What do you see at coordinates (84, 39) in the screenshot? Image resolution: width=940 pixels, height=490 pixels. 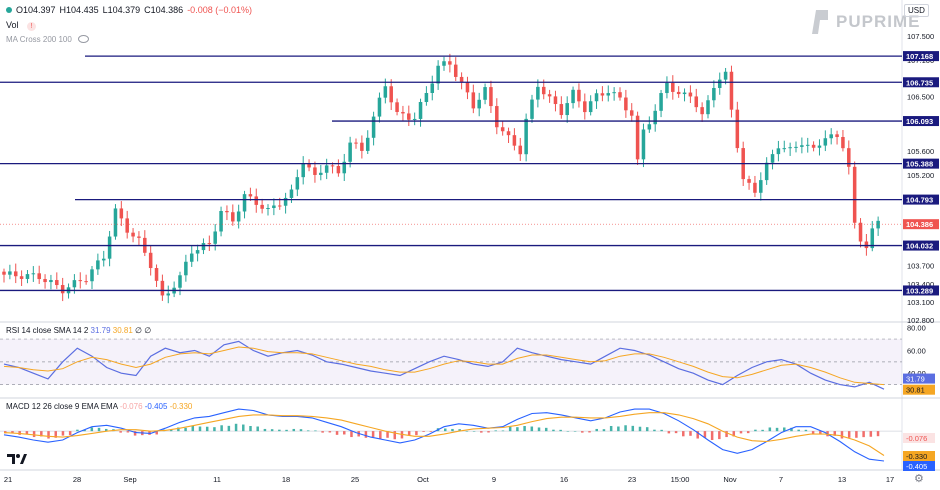 I see `eye-hidden-icon` at bounding box center [84, 39].